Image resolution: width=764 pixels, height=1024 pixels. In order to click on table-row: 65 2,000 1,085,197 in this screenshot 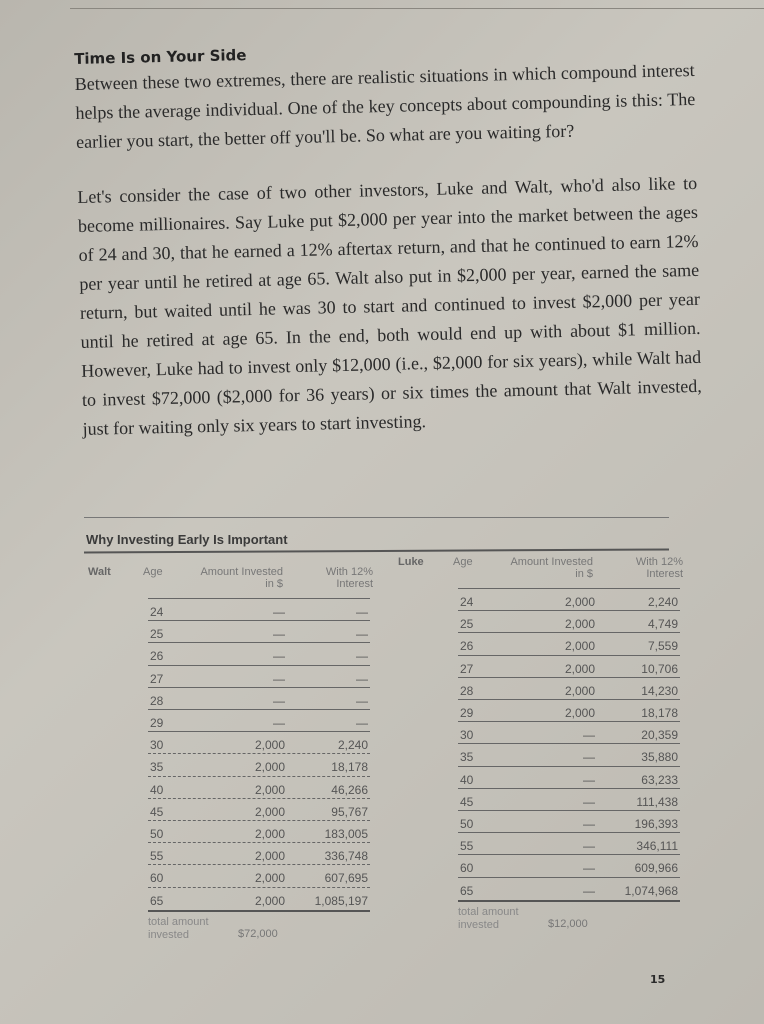, I will do `click(259, 898)`.